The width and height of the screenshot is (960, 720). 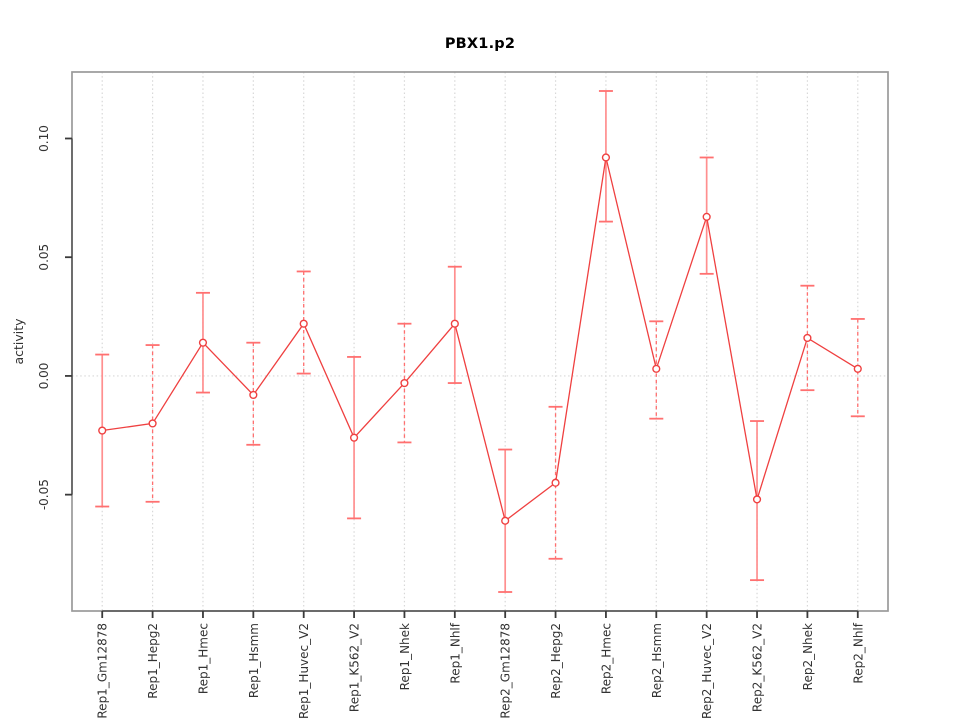 I want to click on x-tick-label: Rep2_Nhek, so click(x=808, y=656).